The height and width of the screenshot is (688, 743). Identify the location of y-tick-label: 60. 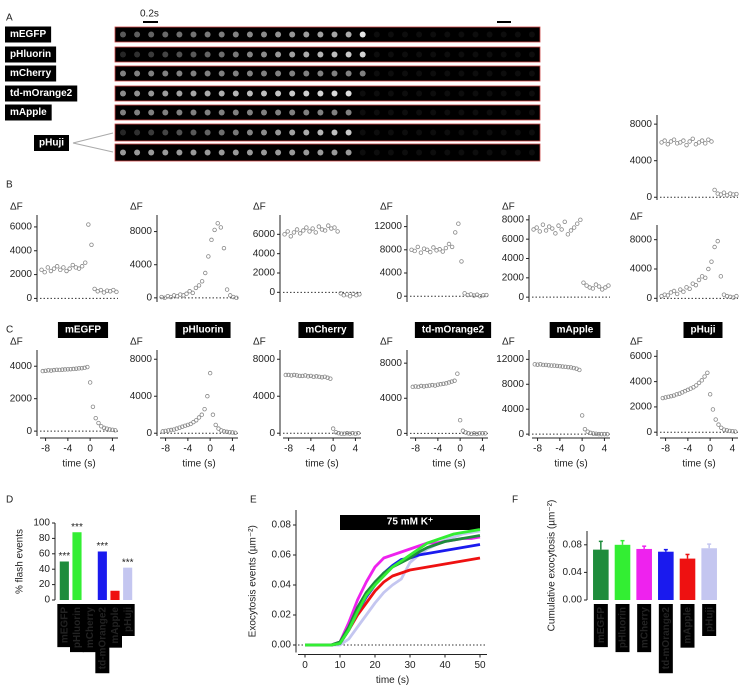
(45, 553).